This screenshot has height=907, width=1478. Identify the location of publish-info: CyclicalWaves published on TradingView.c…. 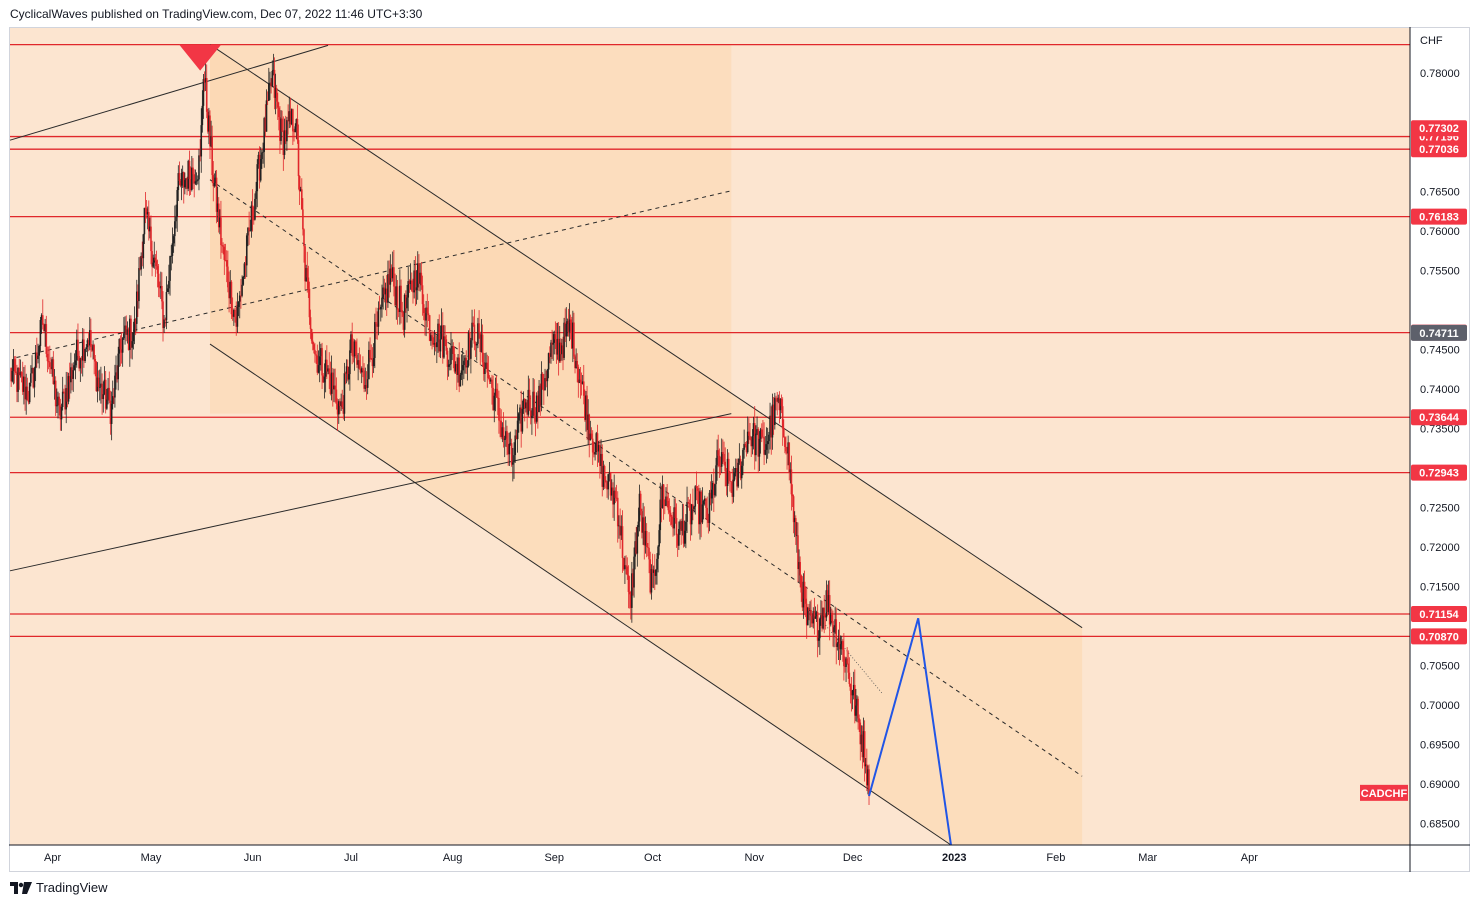
(216, 14).